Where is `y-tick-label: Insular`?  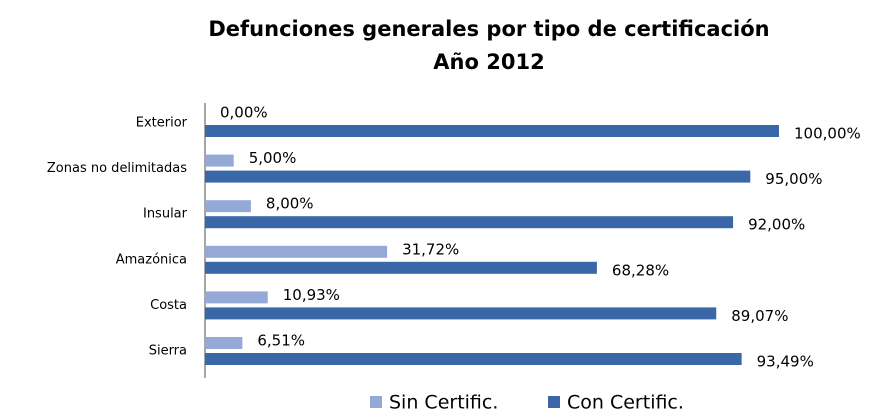
y-tick-label: Insular is located at coordinates (165, 214).